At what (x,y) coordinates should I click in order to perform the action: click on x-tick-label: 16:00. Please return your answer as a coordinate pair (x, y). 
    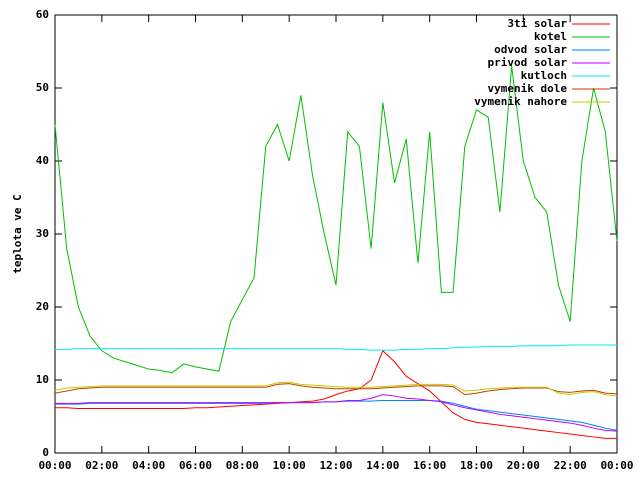
    Looking at the image, I should click on (429, 465).